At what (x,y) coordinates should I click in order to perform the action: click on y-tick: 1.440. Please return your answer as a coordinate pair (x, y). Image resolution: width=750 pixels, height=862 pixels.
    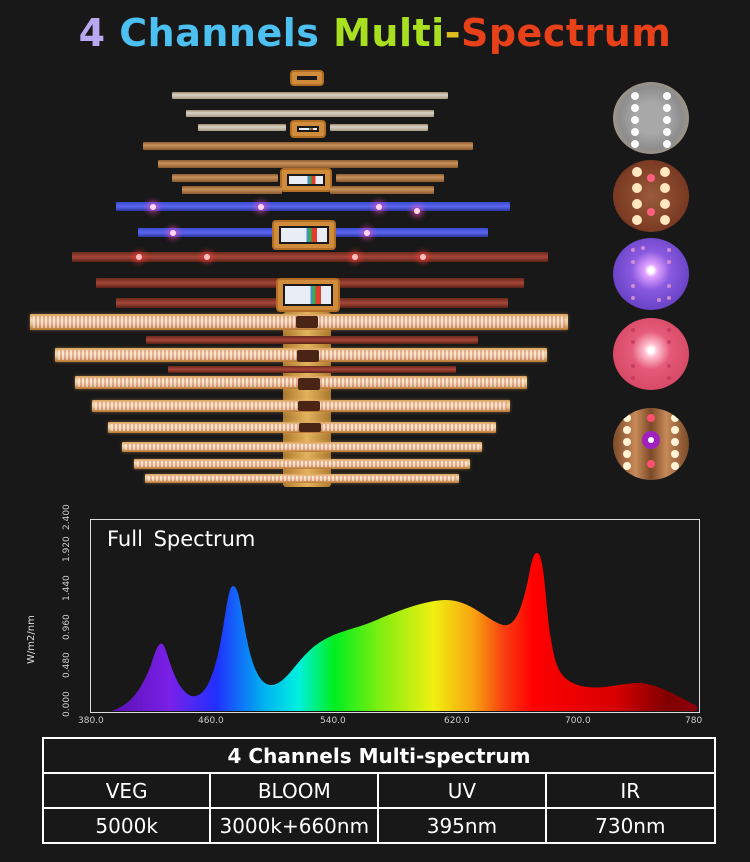
    Looking at the image, I should click on (67, 588).